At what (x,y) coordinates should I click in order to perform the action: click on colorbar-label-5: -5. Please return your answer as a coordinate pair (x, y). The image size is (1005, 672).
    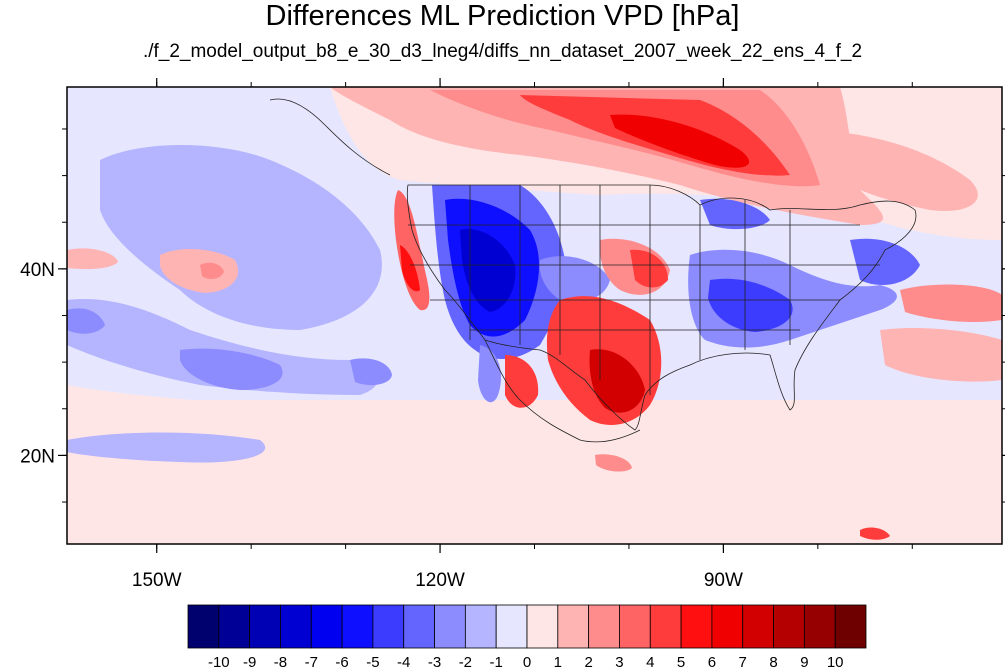
    Looking at the image, I should click on (372, 662).